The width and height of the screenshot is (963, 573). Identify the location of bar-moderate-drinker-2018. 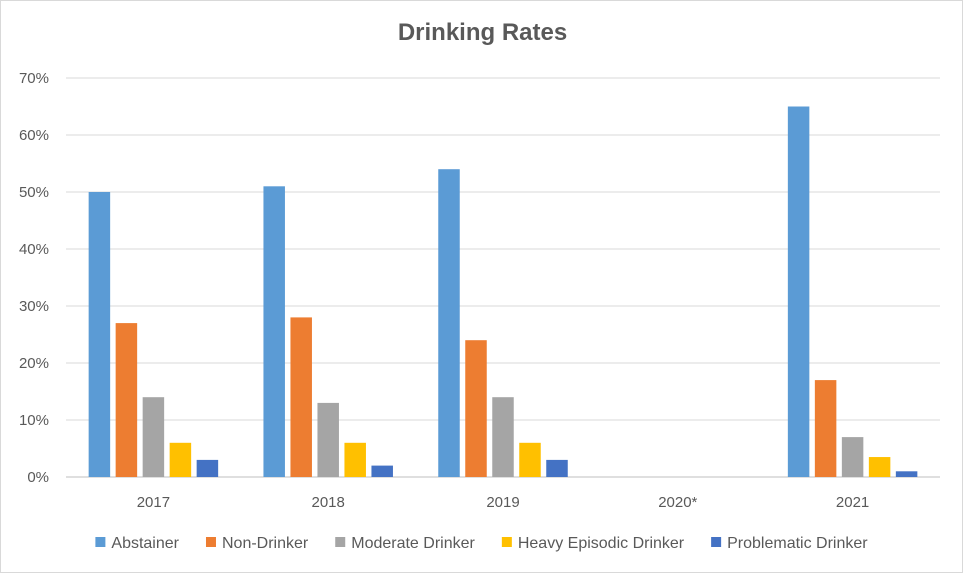
(328, 439).